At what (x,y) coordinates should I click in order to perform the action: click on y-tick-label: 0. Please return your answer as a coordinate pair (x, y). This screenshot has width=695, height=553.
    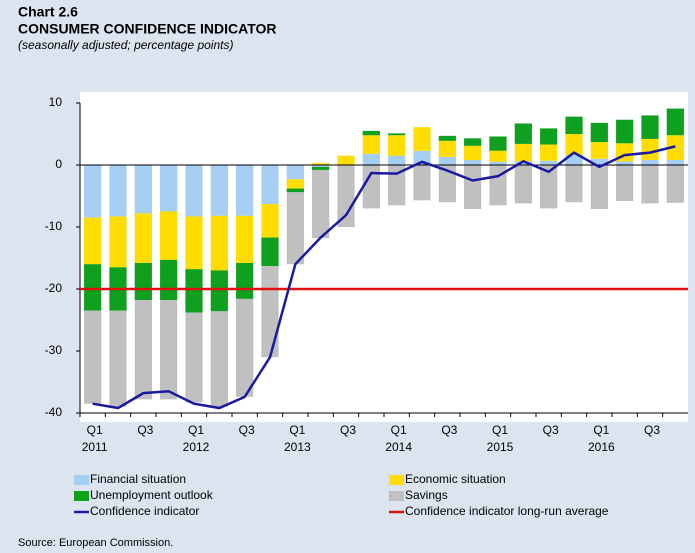
    Looking at the image, I should click on (58, 164).